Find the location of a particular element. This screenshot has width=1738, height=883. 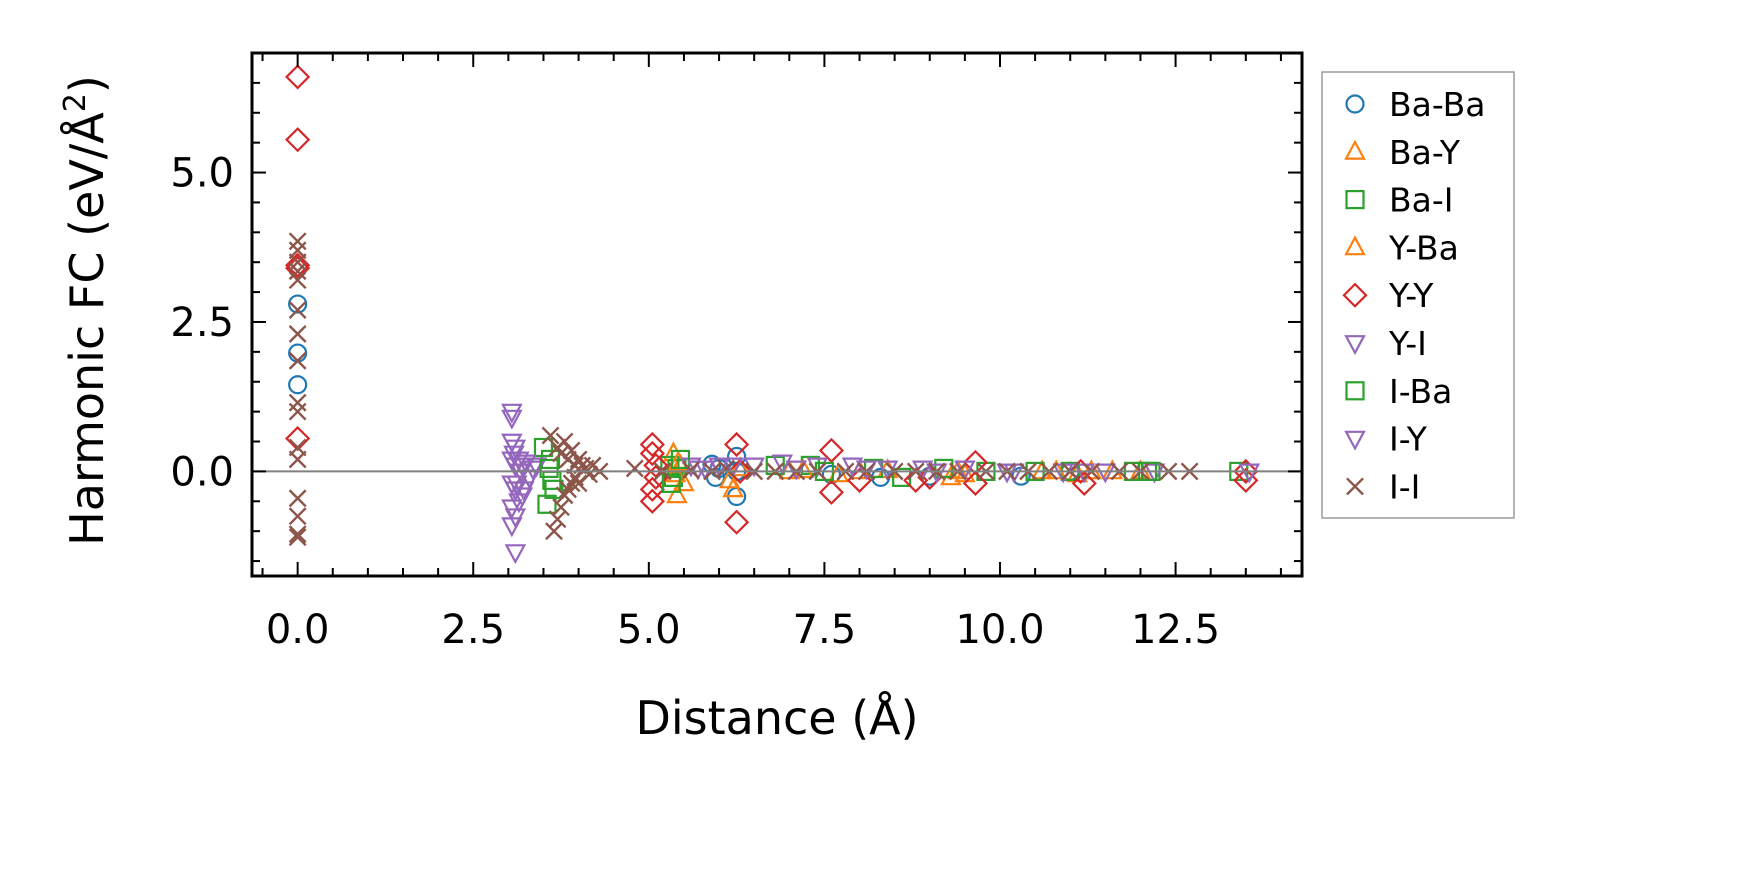

legend-entry: I-Y is located at coordinates (1386, 439).